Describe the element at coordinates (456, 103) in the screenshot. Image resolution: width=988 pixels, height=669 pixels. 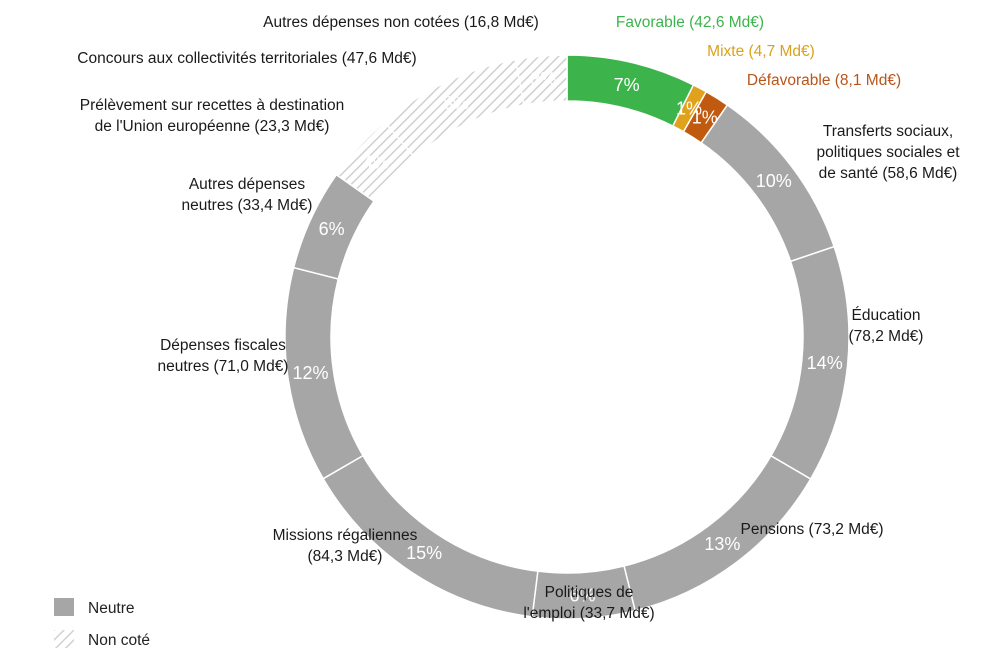
I see `percent-label-11: 8%` at that location.